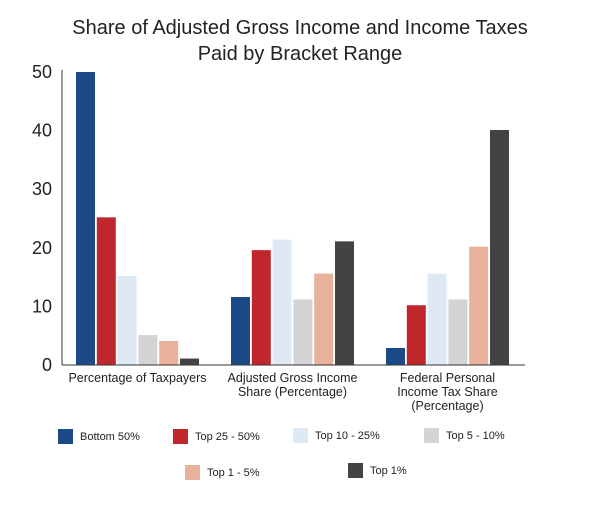  Describe the element at coordinates (233, 473) in the screenshot. I see `legend-label: Top 1 - 5%` at that location.